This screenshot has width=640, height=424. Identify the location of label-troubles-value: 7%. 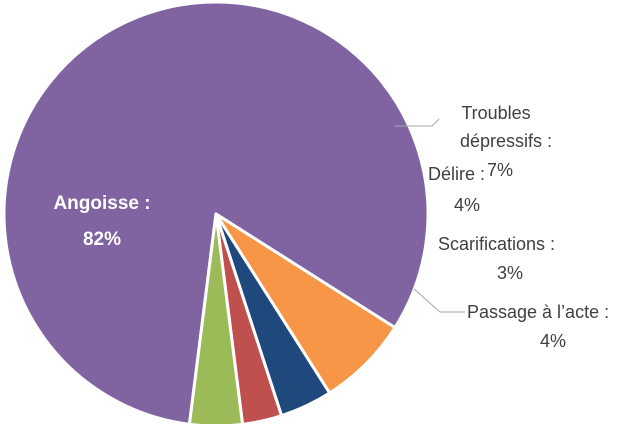
(500, 170).